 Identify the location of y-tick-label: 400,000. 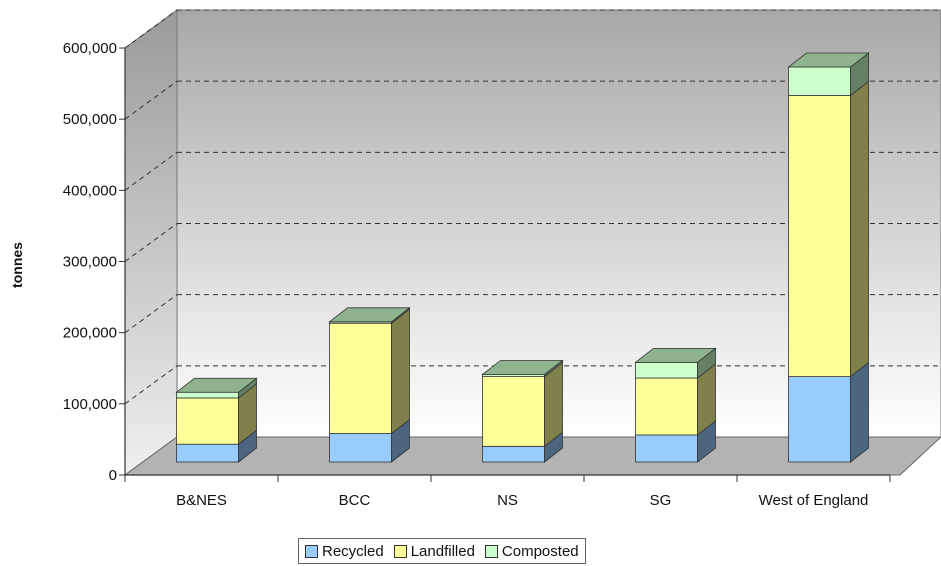
(90, 190).